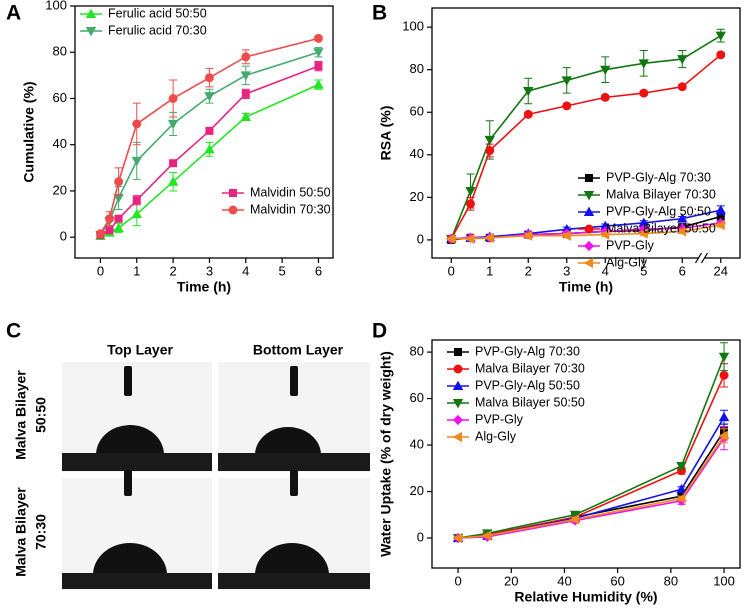 The image size is (750, 609). What do you see at coordinates (661, 228) in the screenshot?
I see `legend-label: Malva Bilayer 50:50` at bounding box center [661, 228].